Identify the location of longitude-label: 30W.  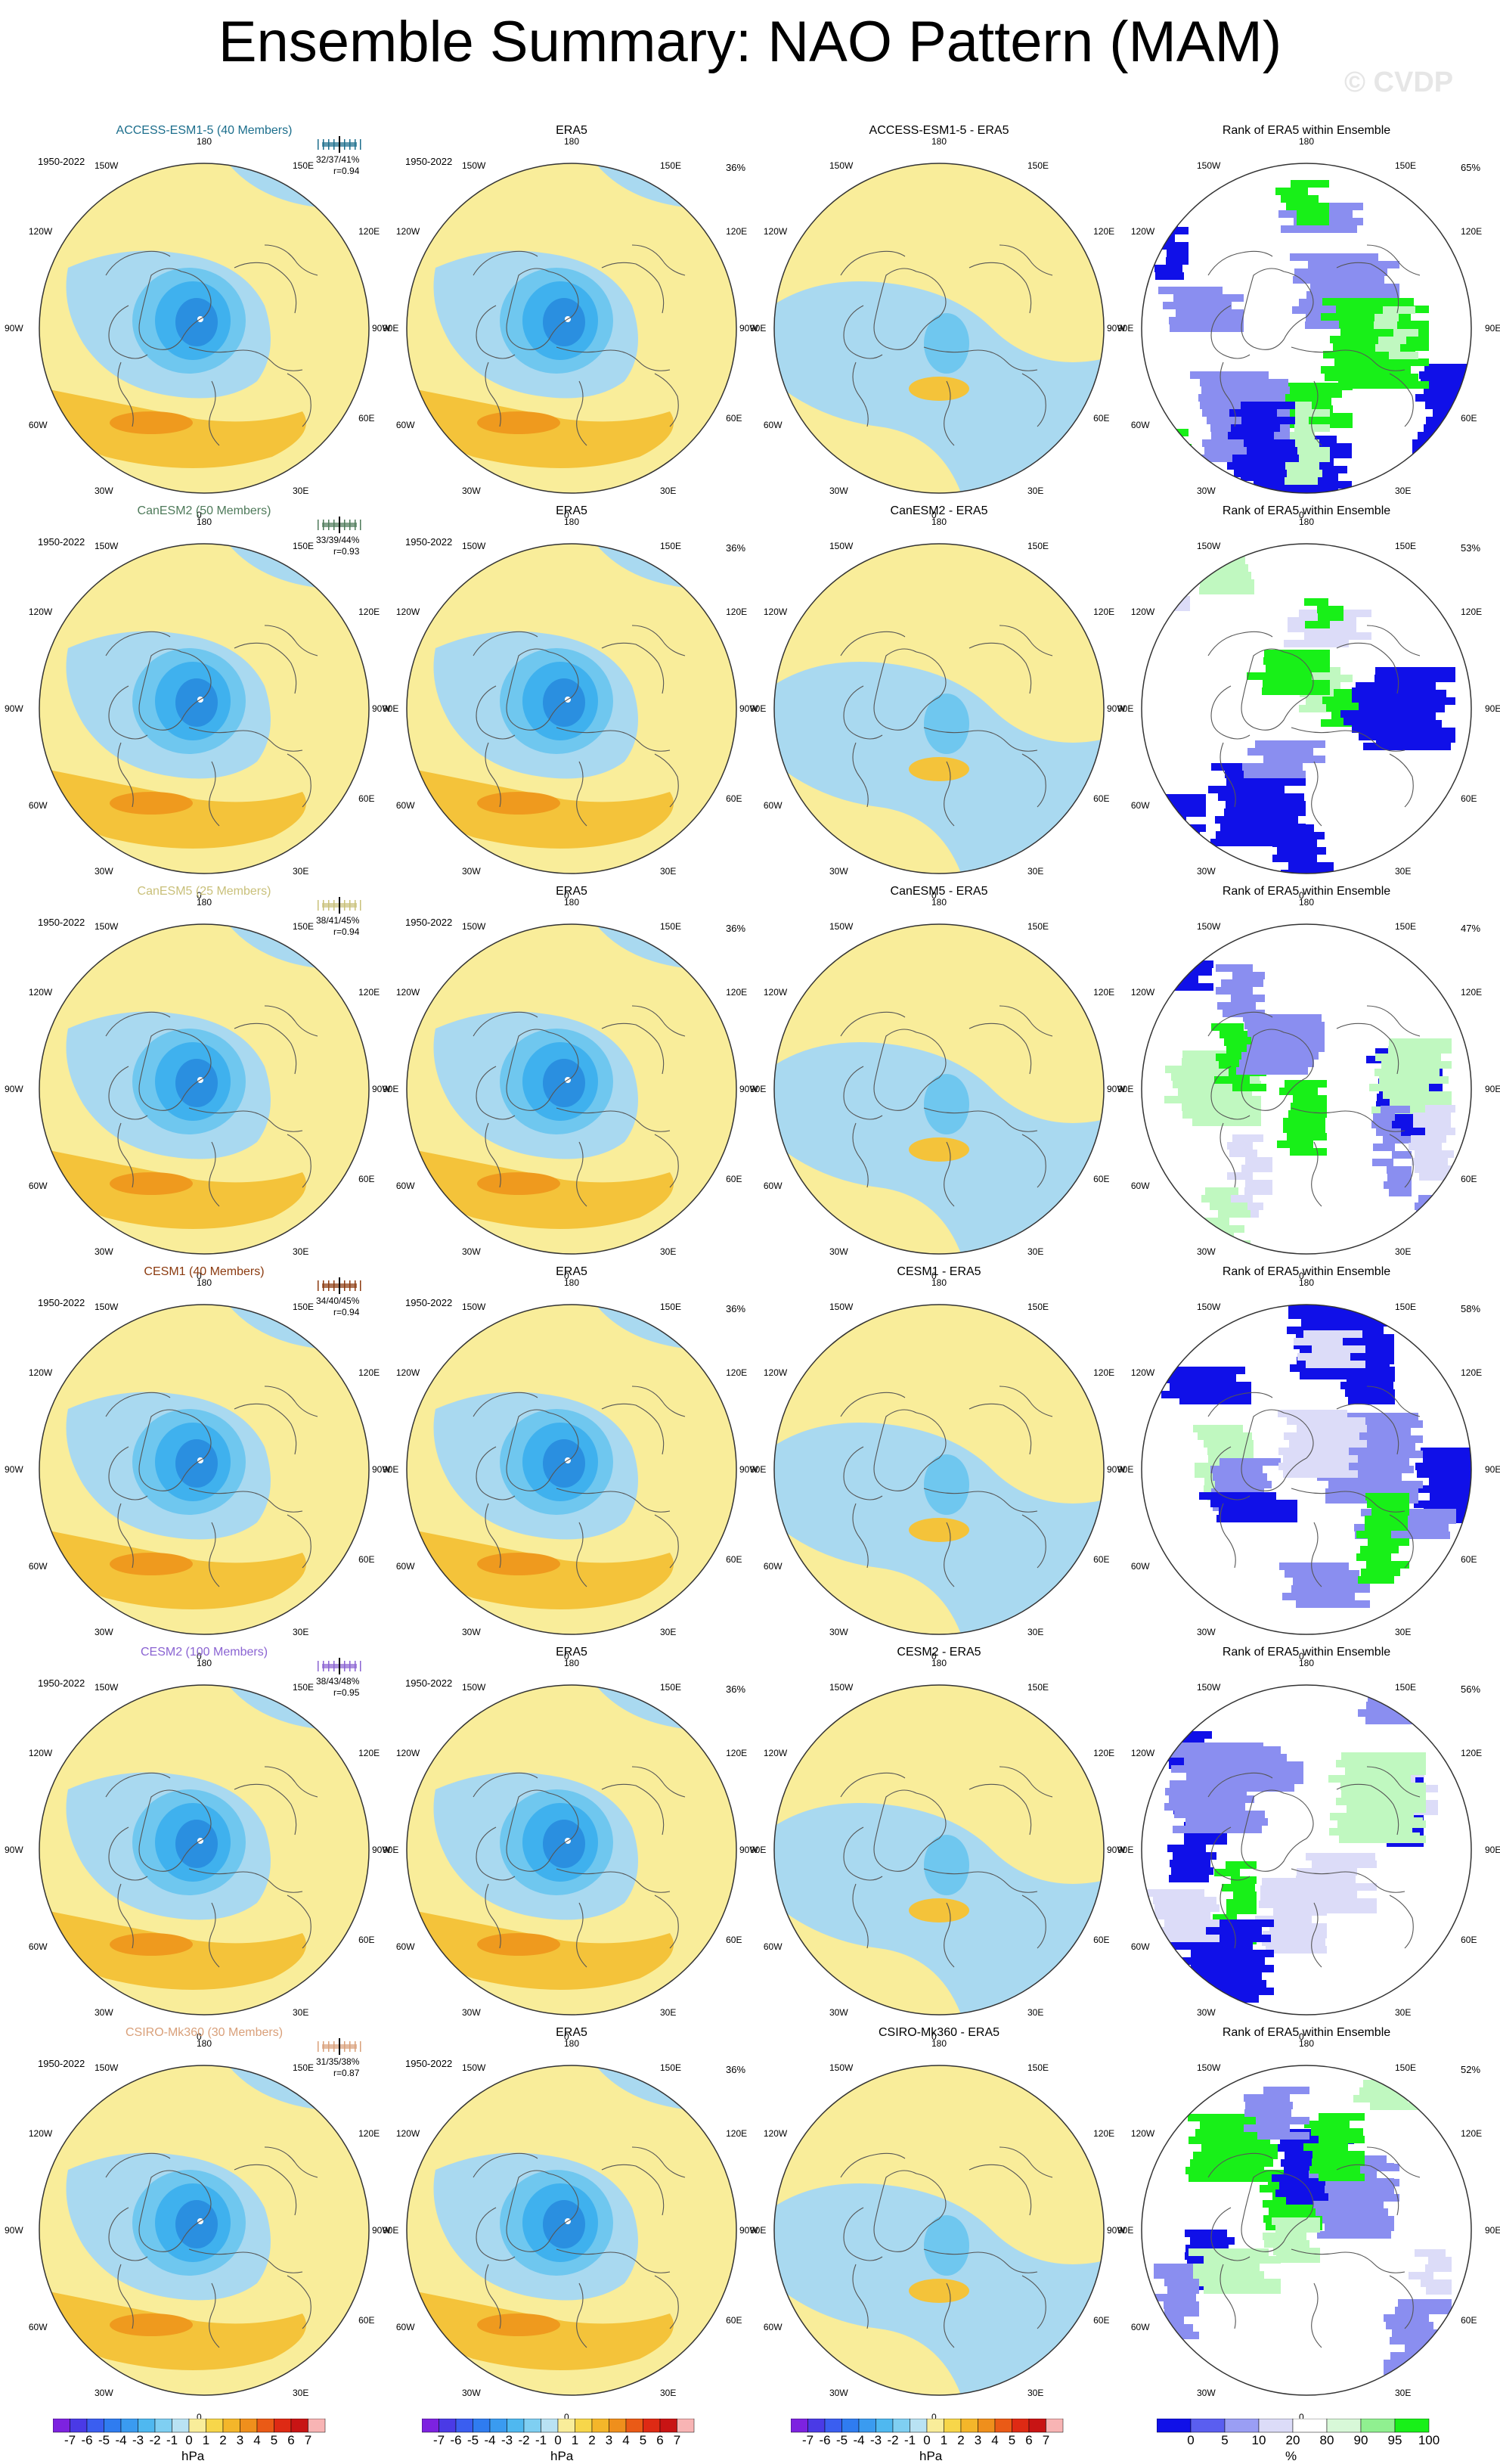
(472, 2013).